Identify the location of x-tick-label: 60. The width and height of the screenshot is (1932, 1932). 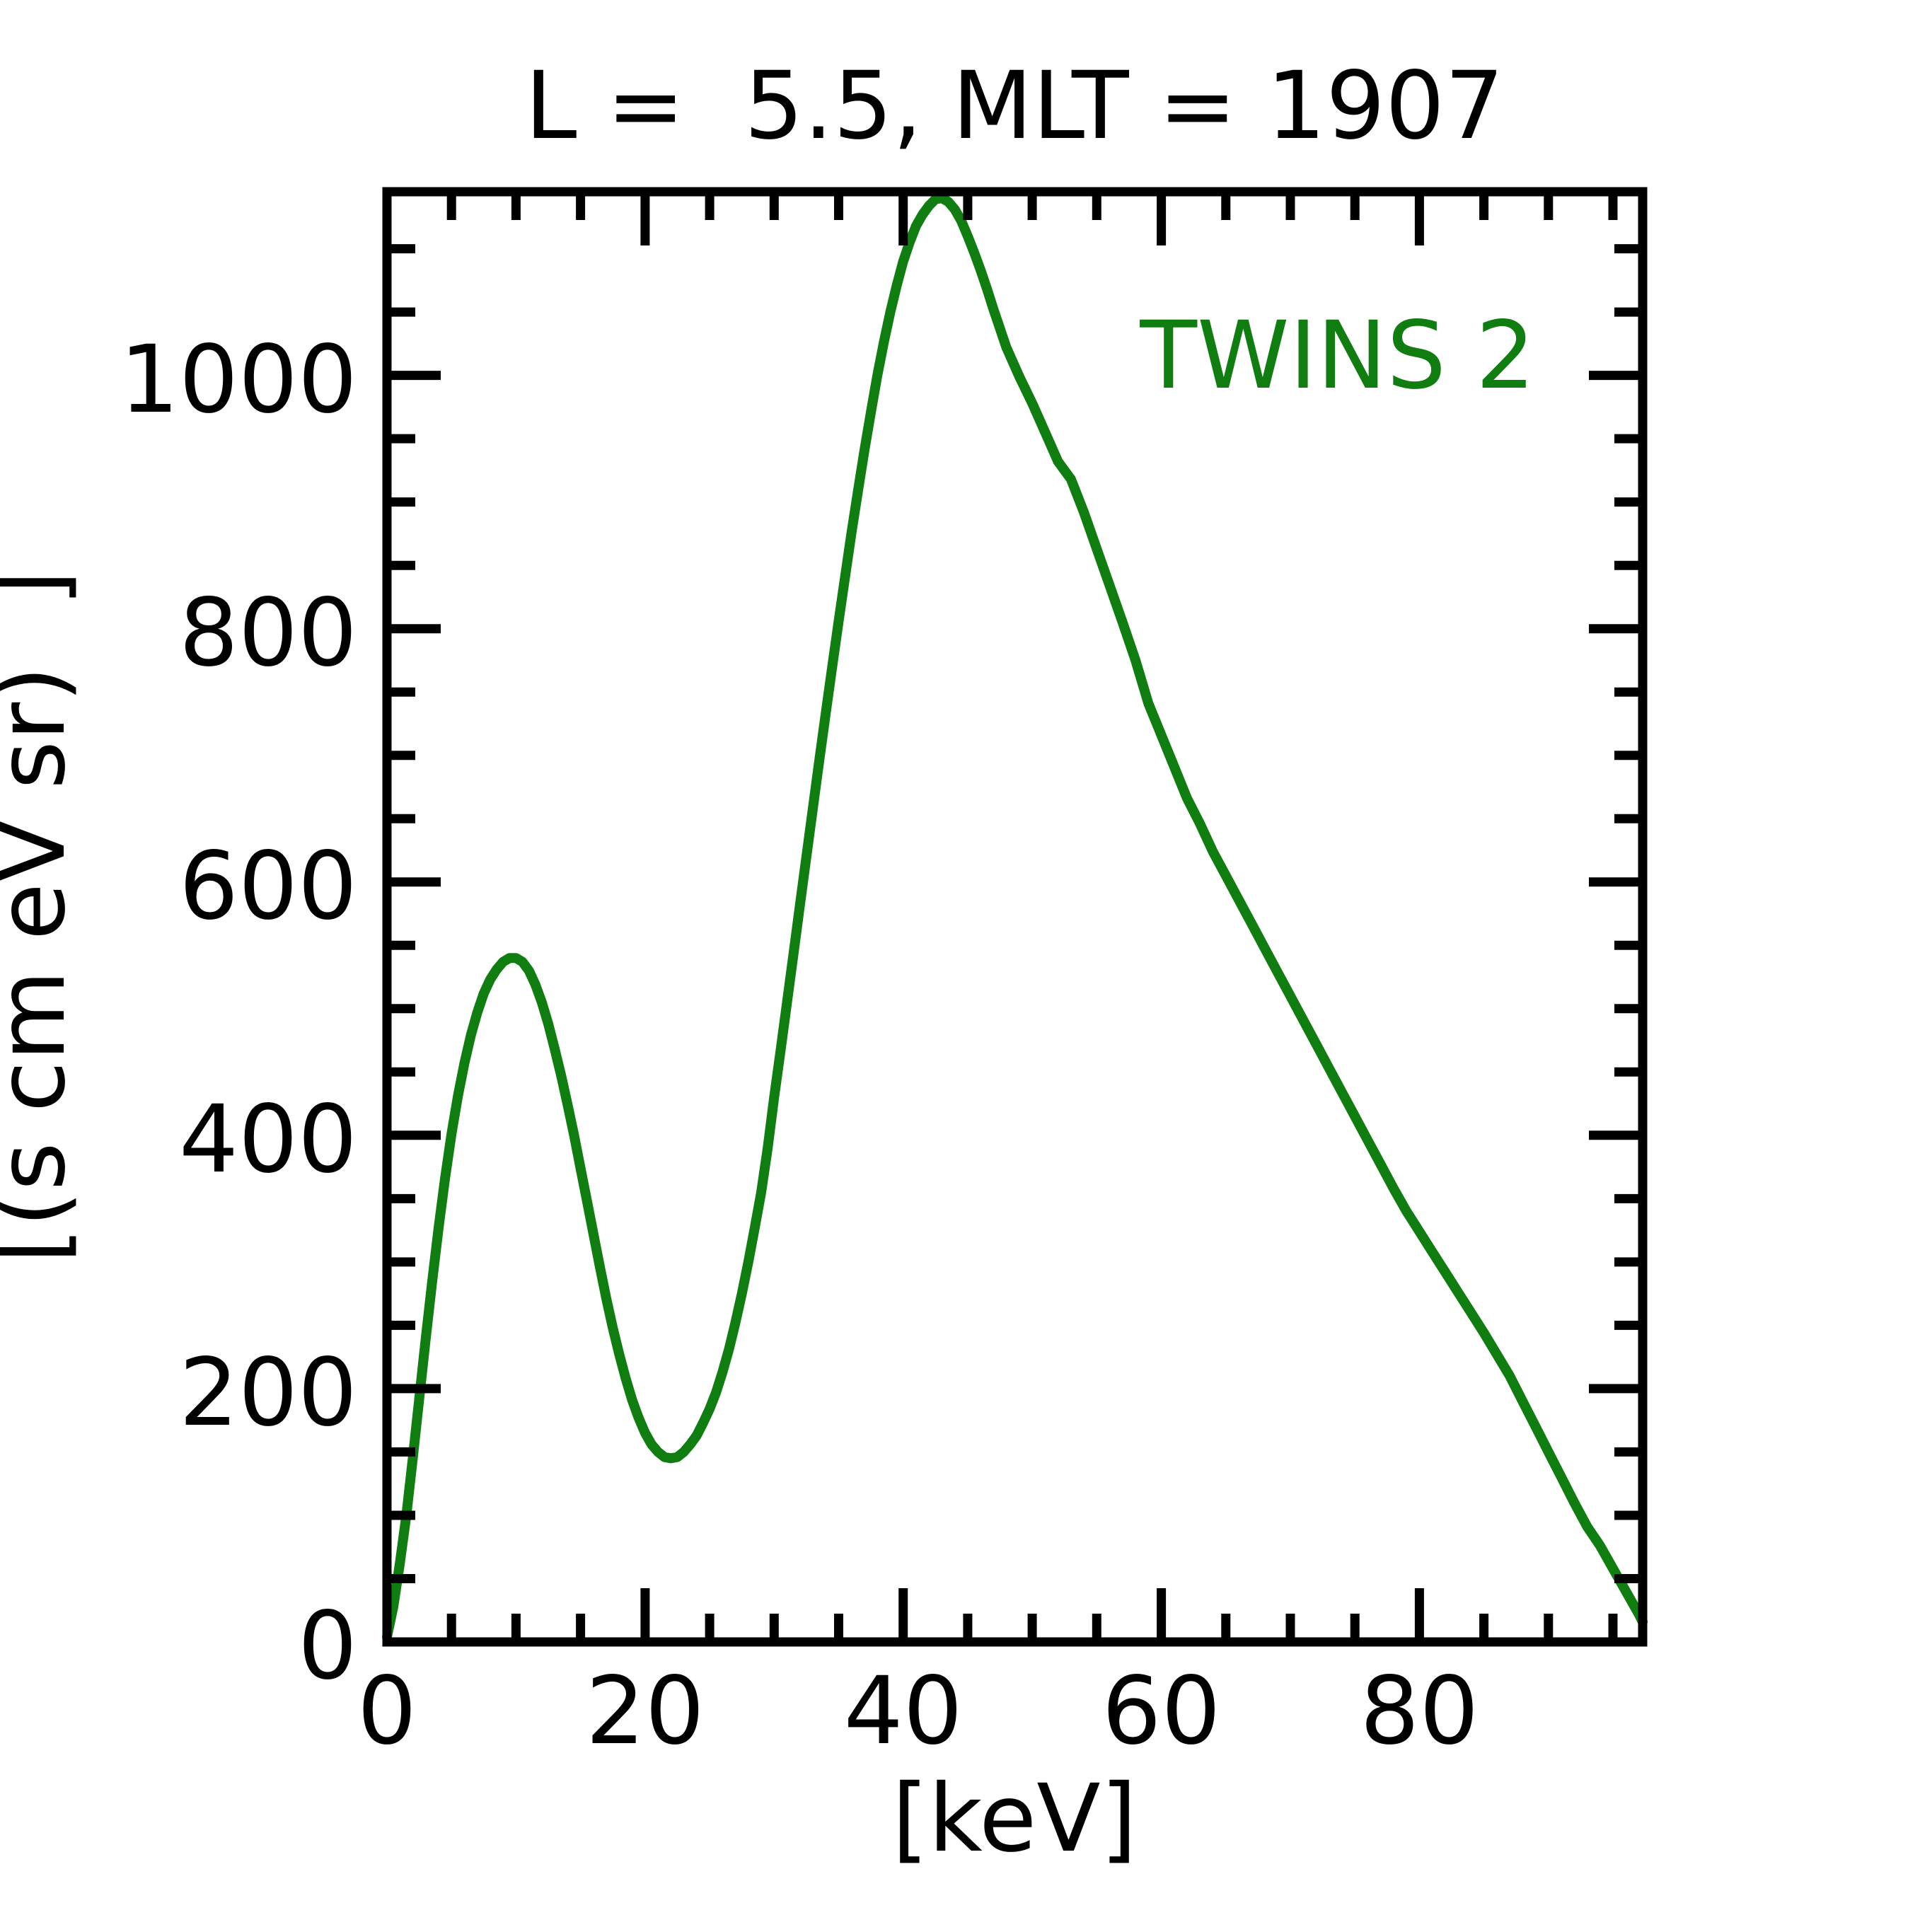
(1161, 1711).